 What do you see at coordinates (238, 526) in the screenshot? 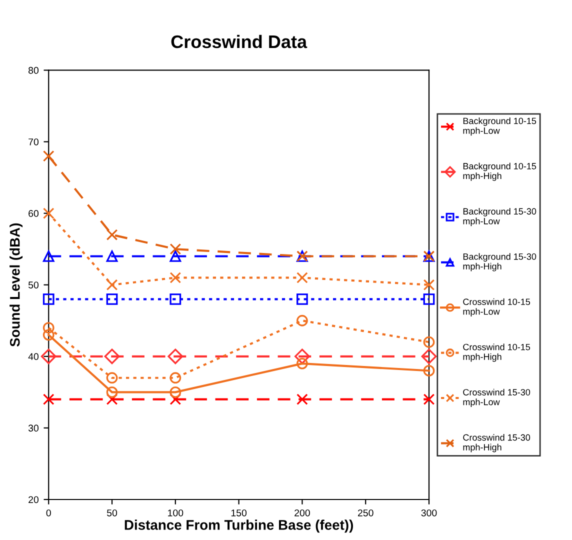
I see `x-axis-title: Distance From Turbine Base (feet))` at bounding box center [238, 526].